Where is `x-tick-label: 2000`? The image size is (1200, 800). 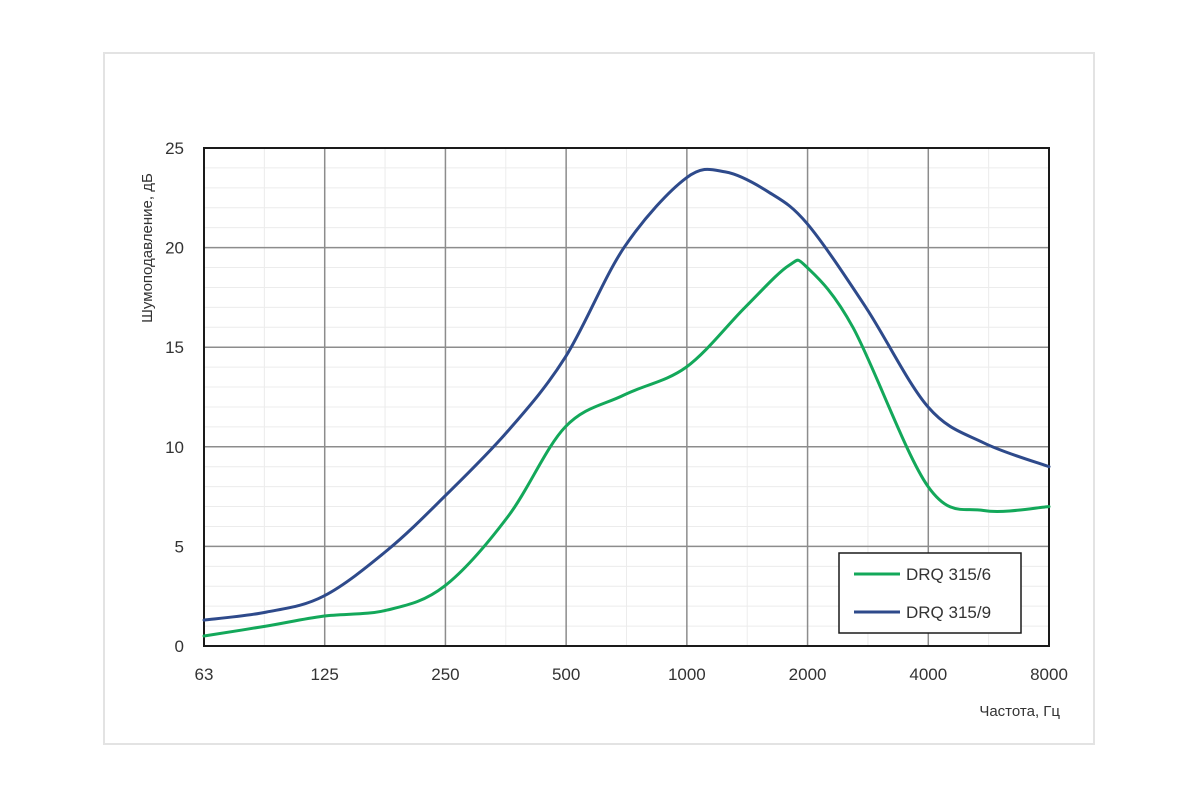
x-tick-label: 2000 is located at coordinates (808, 674).